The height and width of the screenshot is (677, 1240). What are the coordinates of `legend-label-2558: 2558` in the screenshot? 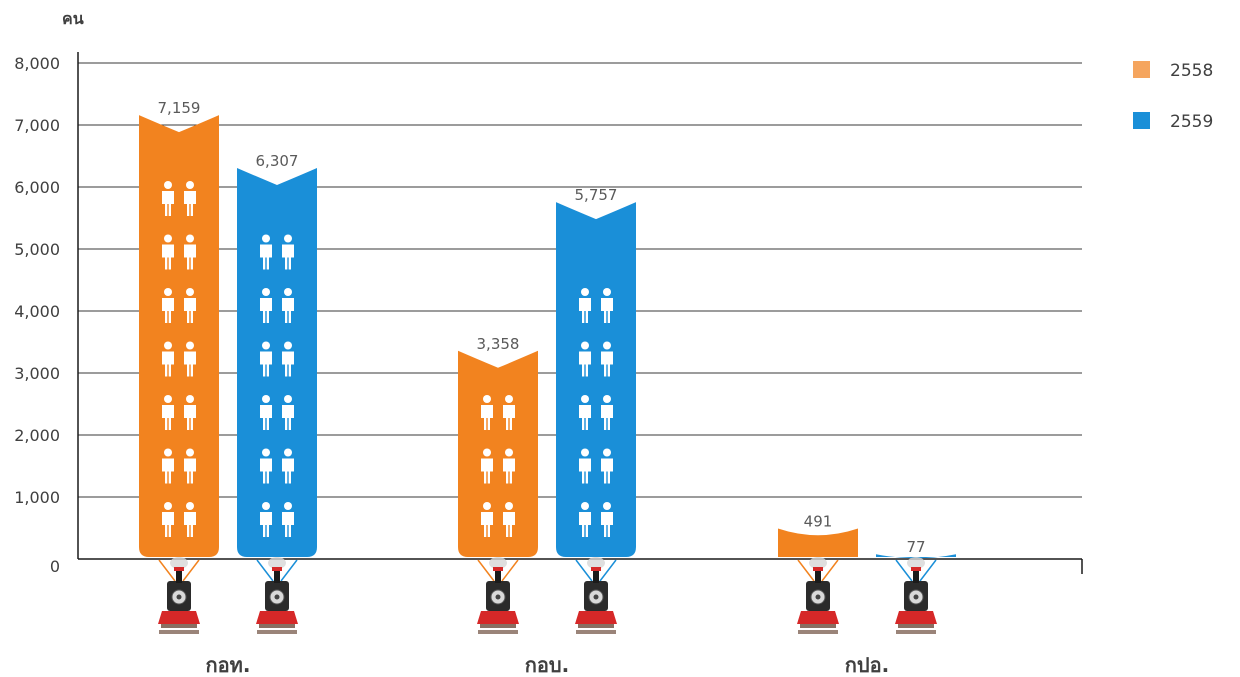 It's located at (1191, 71).